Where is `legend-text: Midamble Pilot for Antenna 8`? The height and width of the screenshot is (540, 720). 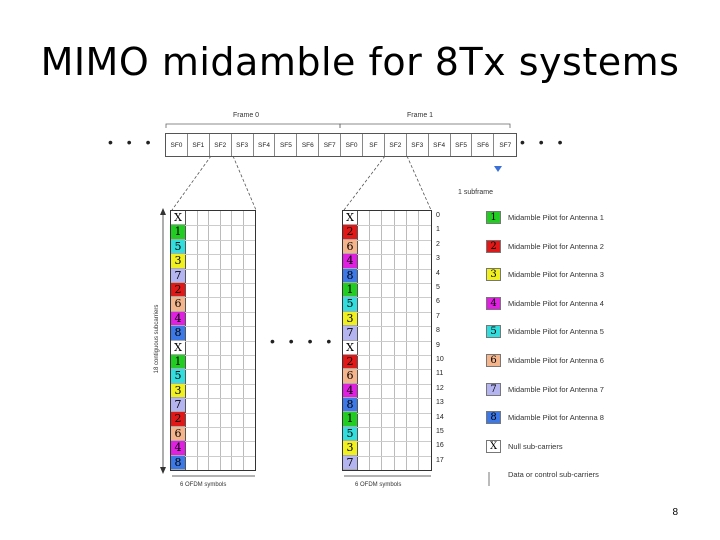
legend-text: Midamble Pilot for Antenna 8 is located at coordinates (556, 418).